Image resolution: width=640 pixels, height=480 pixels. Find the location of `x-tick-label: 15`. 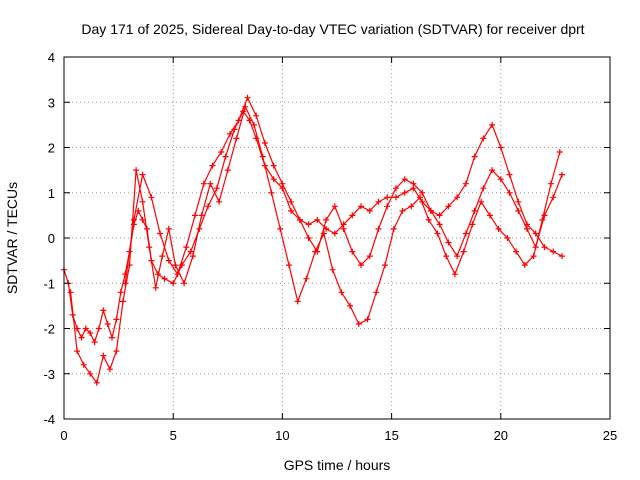

x-tick-label: 15 is located at coordinates (391, 435).